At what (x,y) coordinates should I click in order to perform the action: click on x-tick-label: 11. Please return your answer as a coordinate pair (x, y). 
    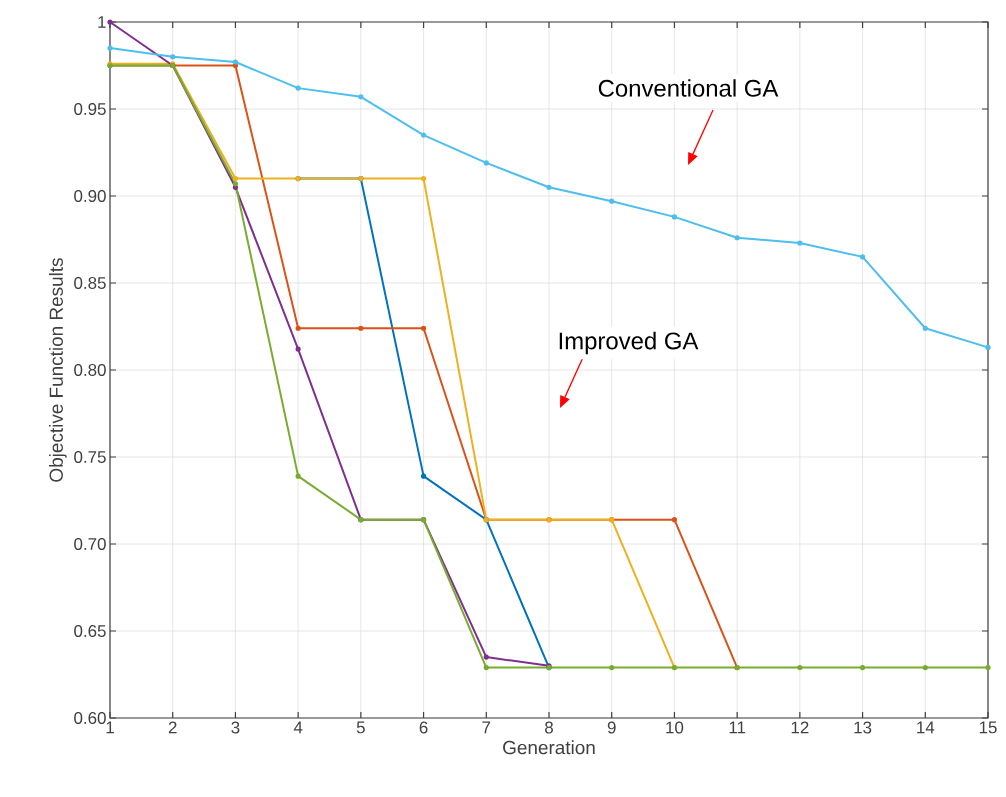
    Looking at the image, I should click on (737, 727).